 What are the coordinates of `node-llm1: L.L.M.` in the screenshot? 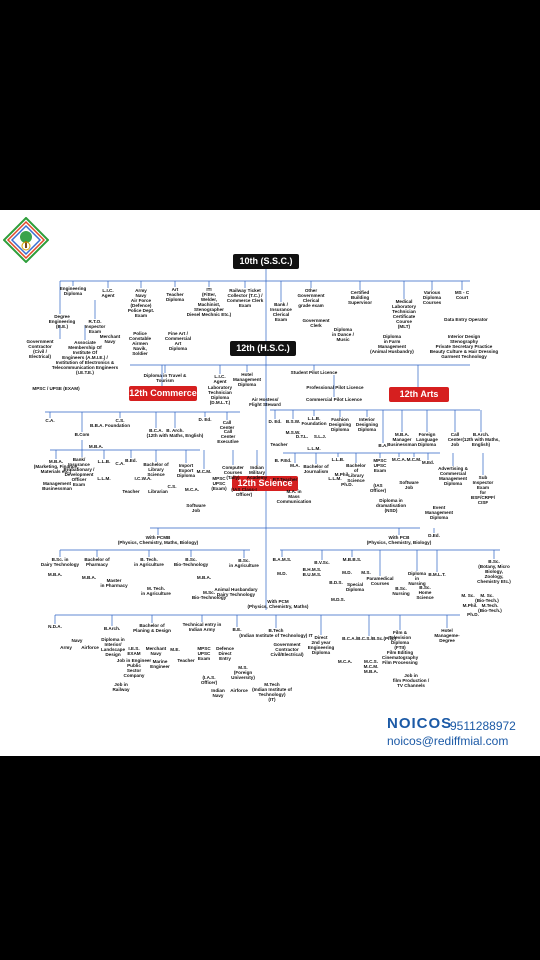 It's located at (104, 478).